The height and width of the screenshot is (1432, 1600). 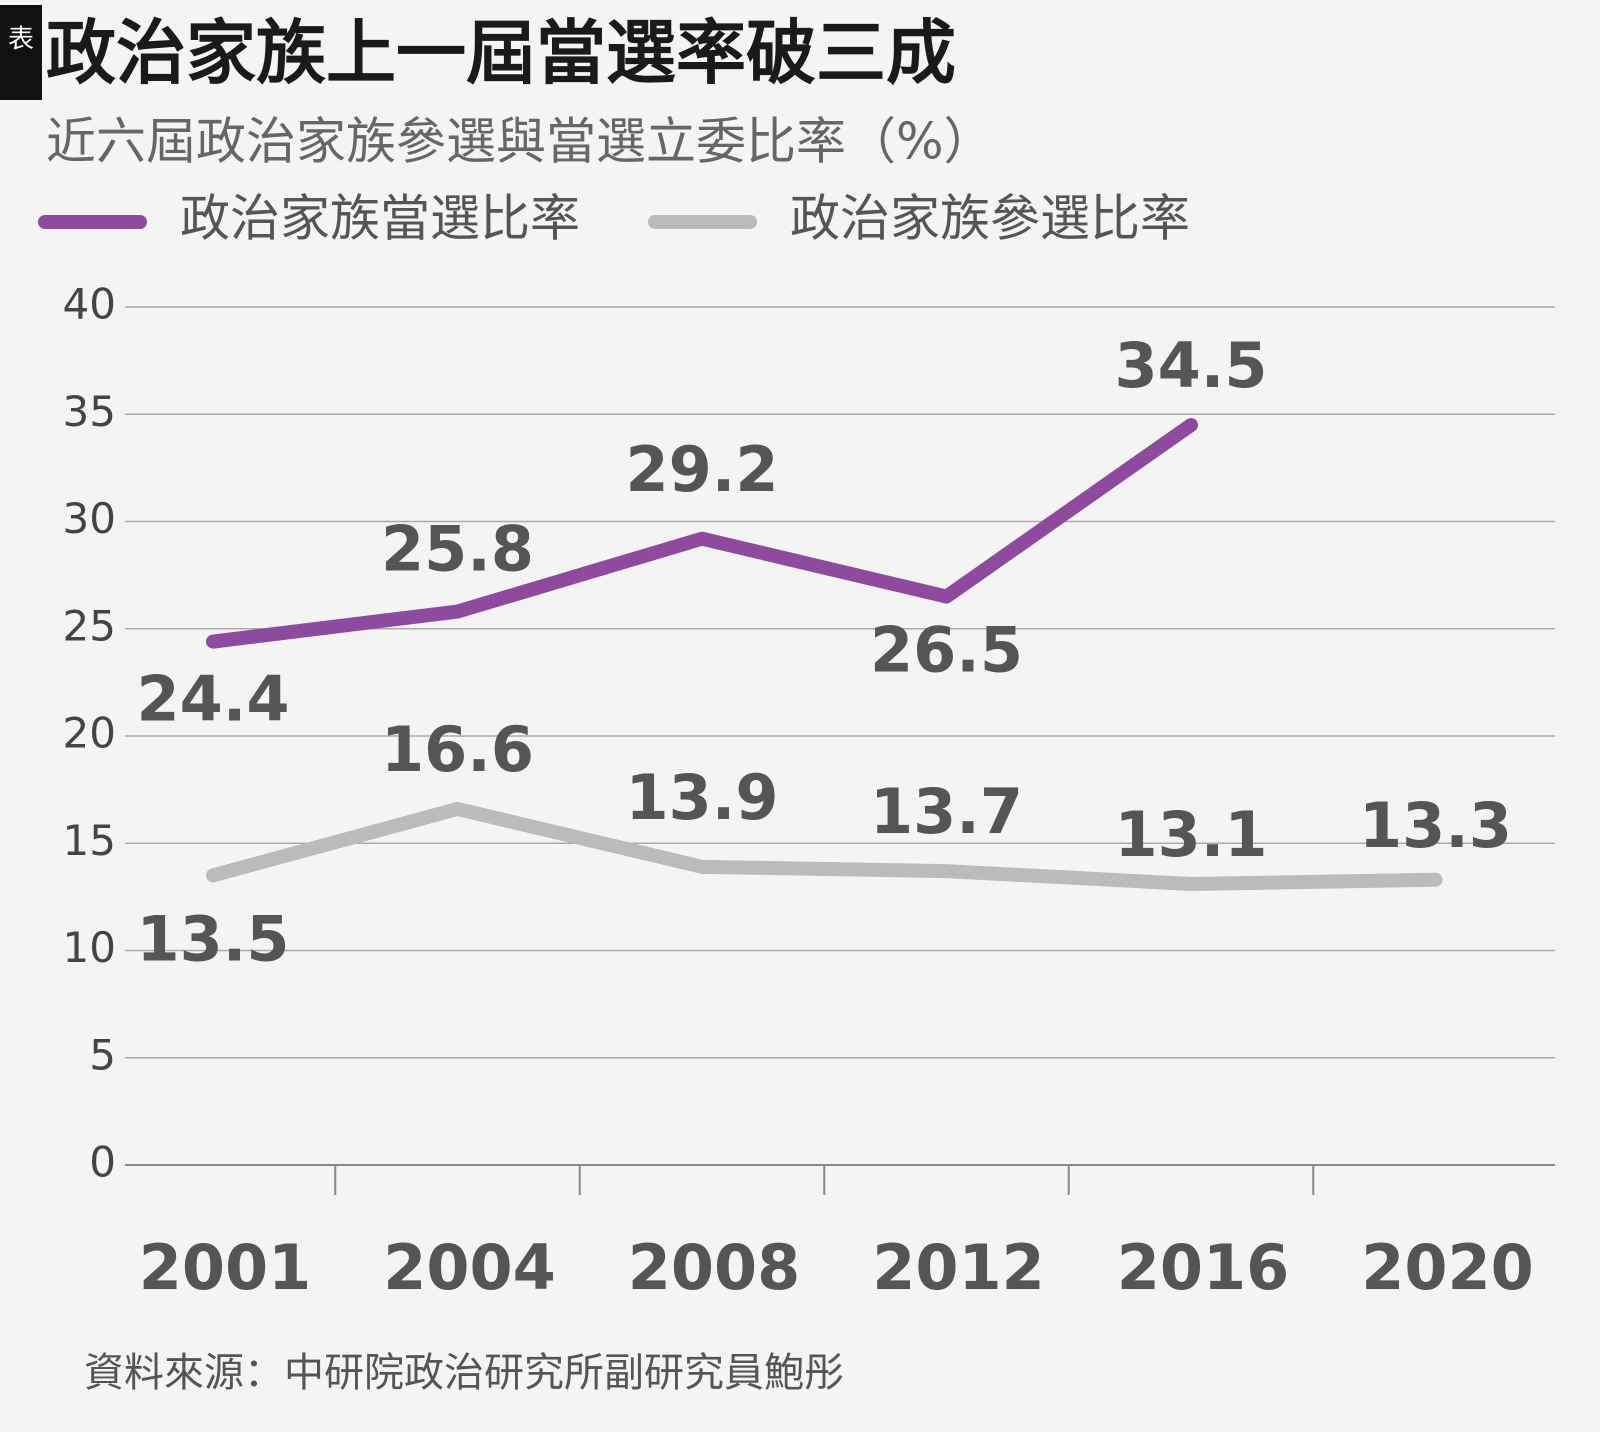 What do you see at coordinates (89, 840) in the screenshot?
I see `y-tick-label: 15` at bounding box center [89, 840].